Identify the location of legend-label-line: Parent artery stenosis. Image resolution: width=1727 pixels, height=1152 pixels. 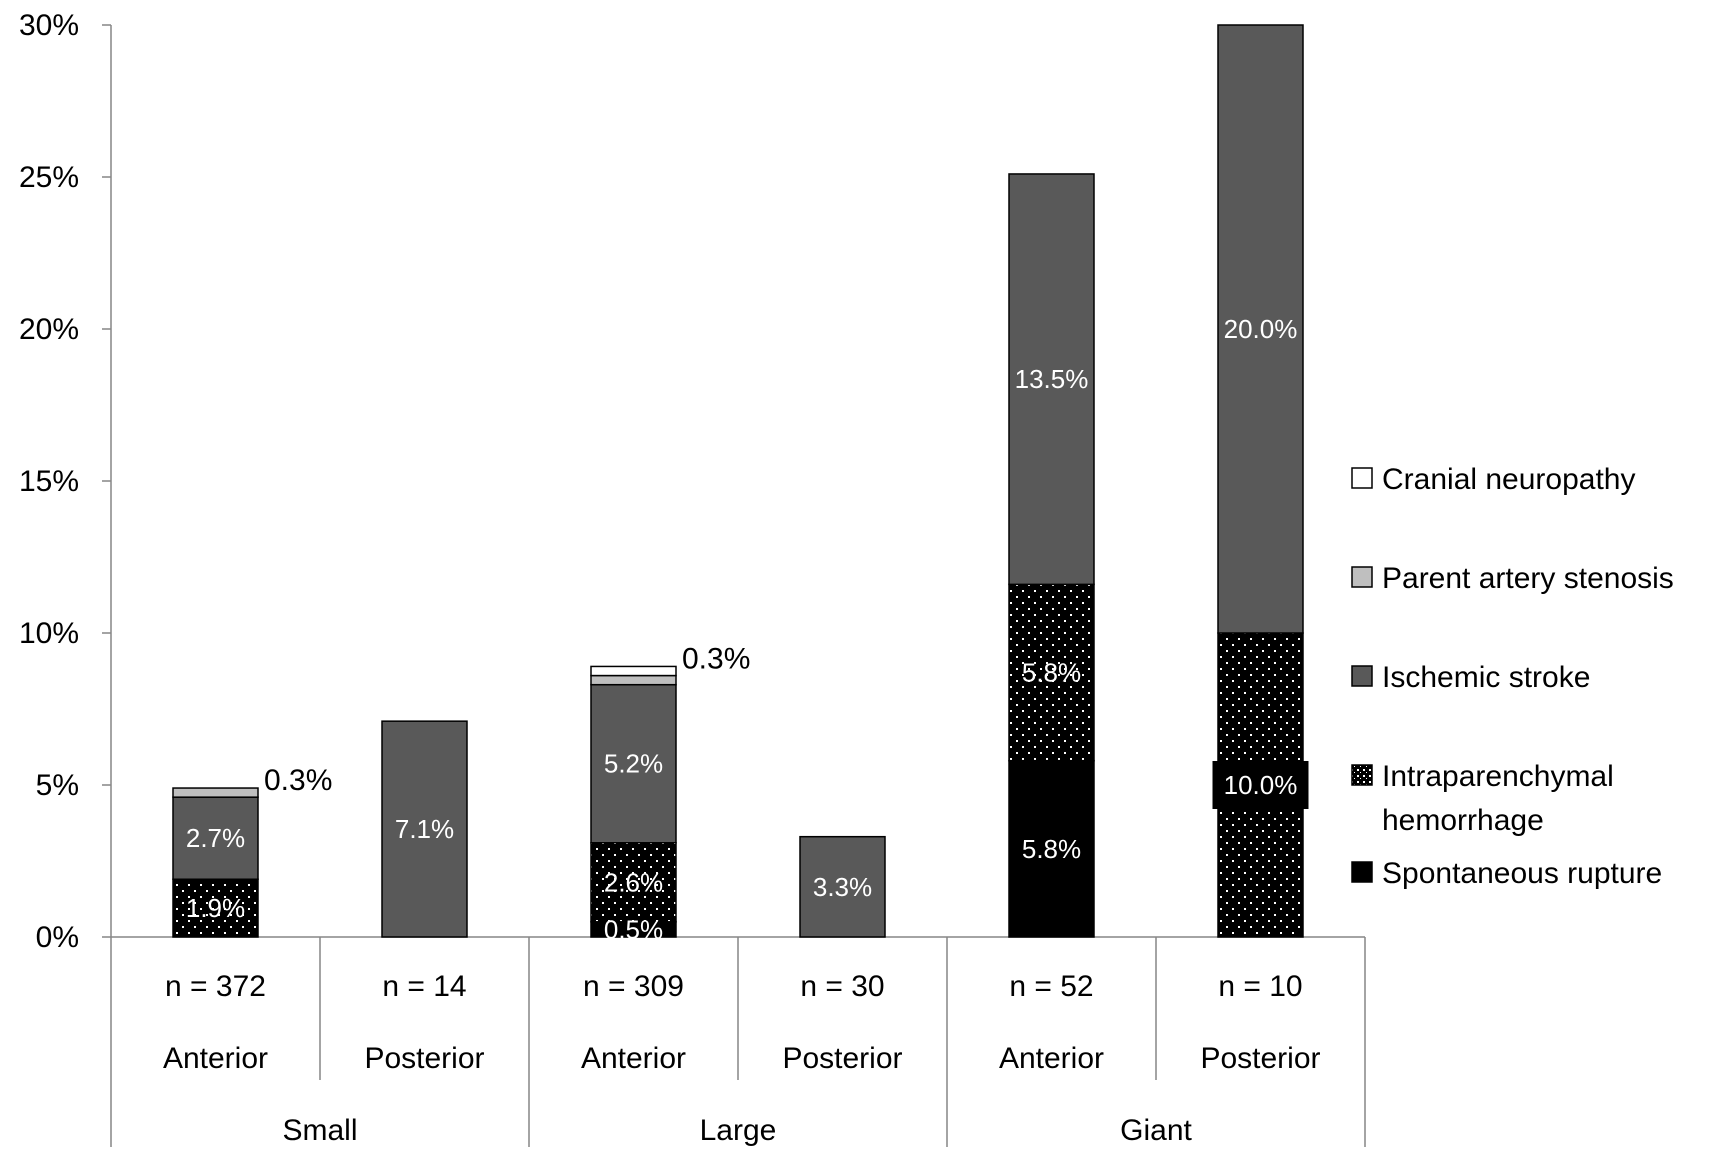
(1528, 578).